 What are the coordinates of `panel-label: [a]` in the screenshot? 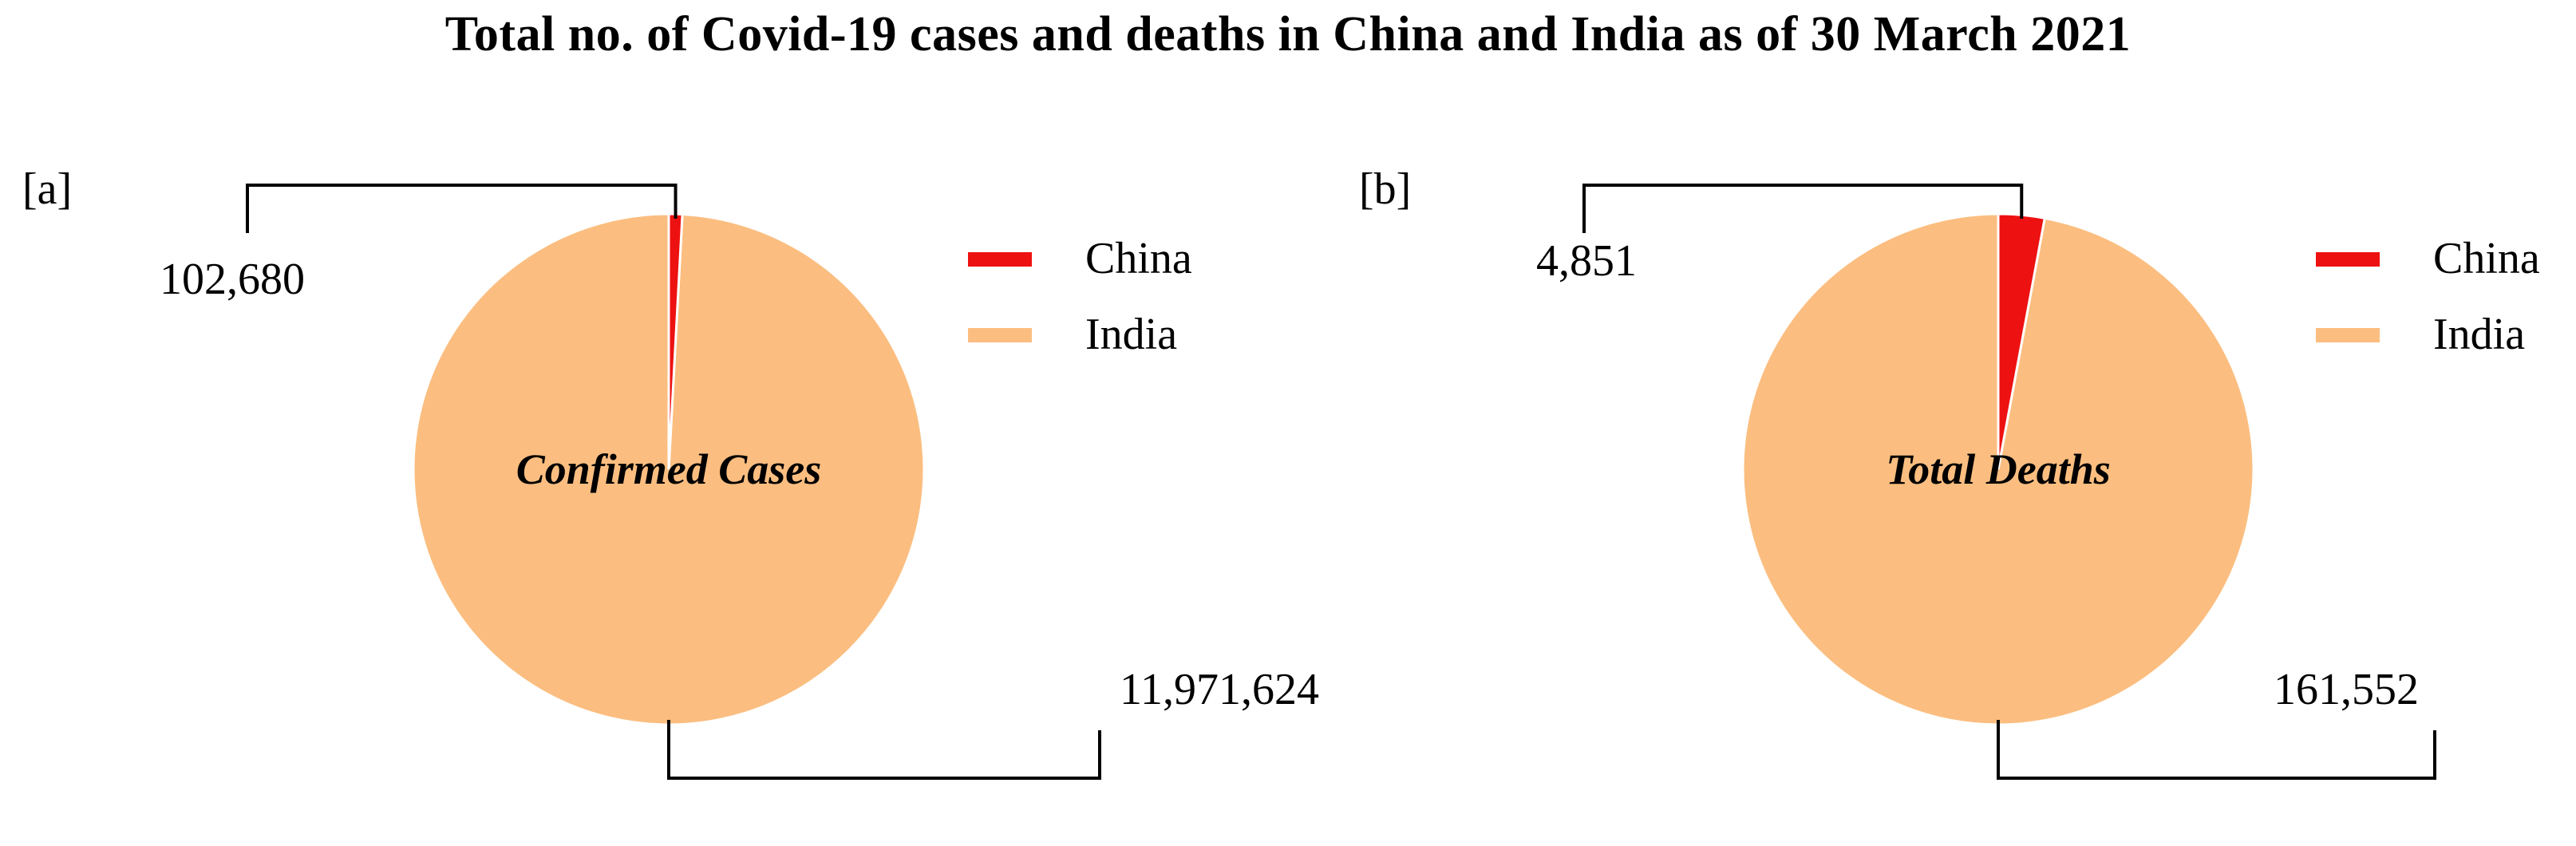 It's located at (47, 189).